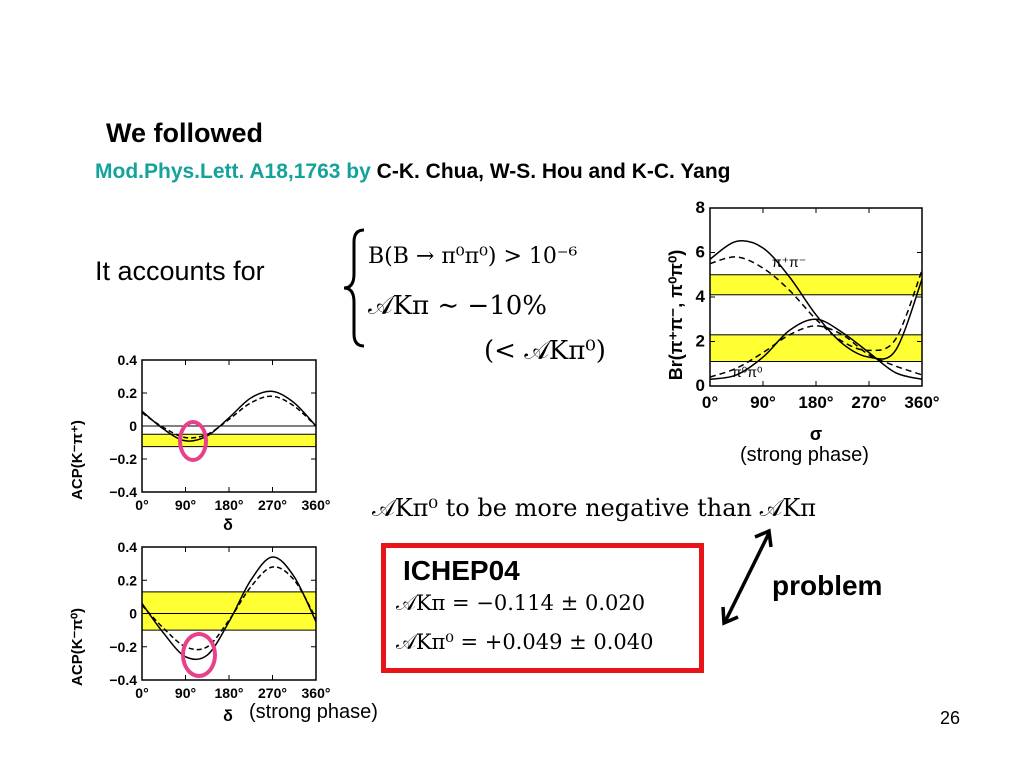 The image size is (1024, 768). Describe the element at coordinates (185, 133) in the screenshot. I see `slide-title: We followed` at that location.